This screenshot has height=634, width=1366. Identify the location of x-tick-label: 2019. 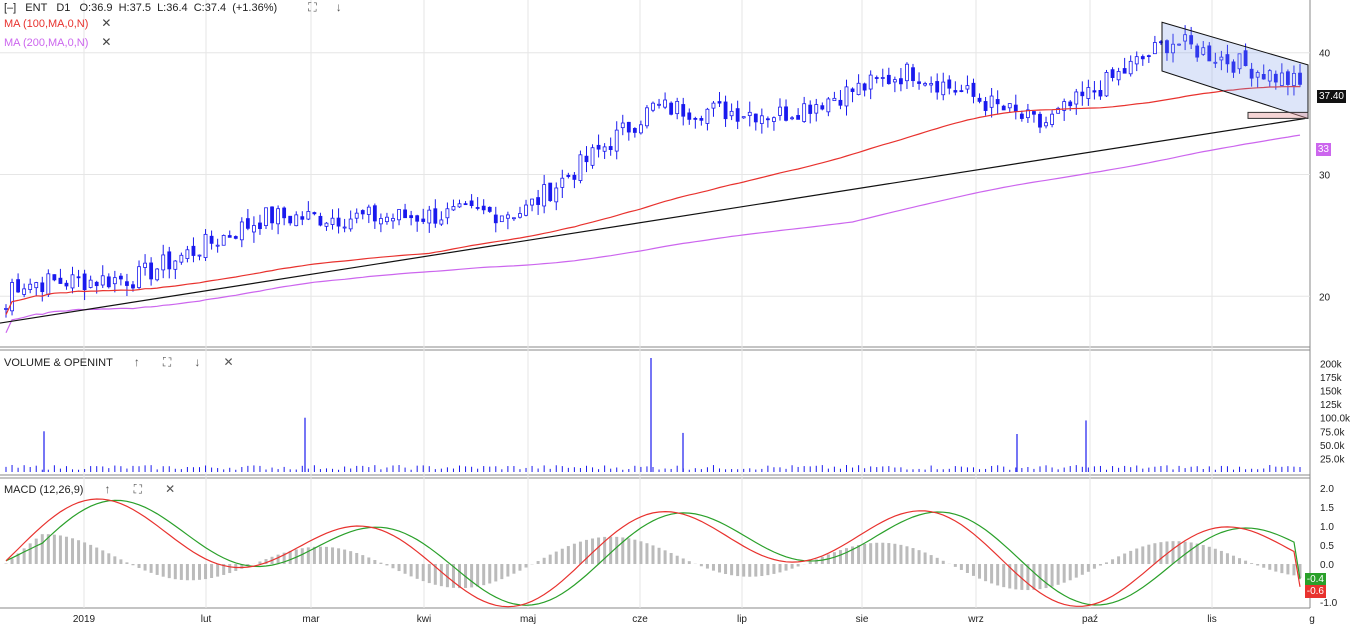
(84, 619).